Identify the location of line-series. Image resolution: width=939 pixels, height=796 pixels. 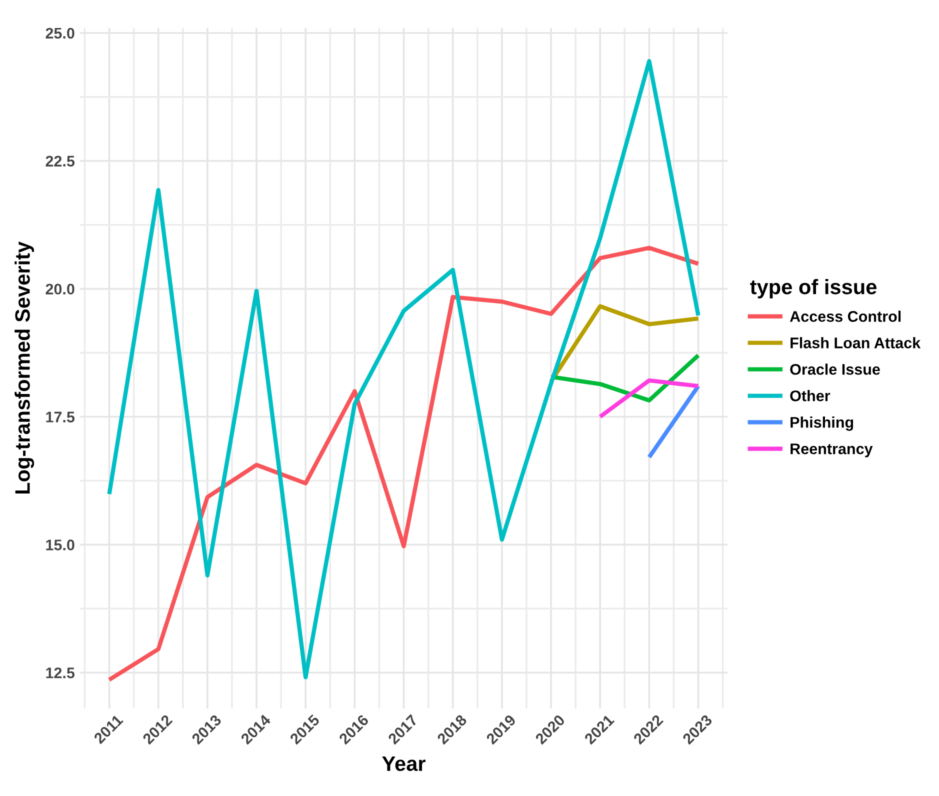
(624, 377).